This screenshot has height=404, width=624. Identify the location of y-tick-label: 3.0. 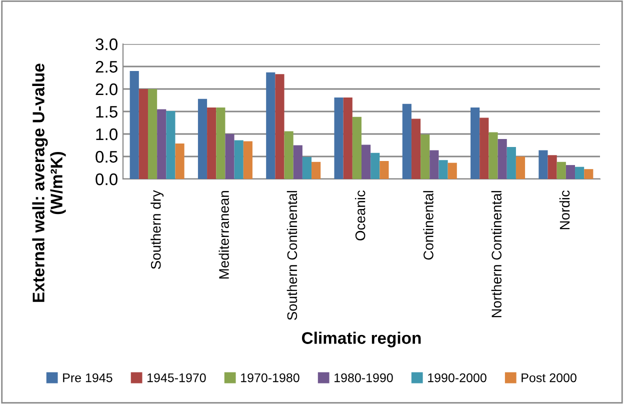
(107, 44).